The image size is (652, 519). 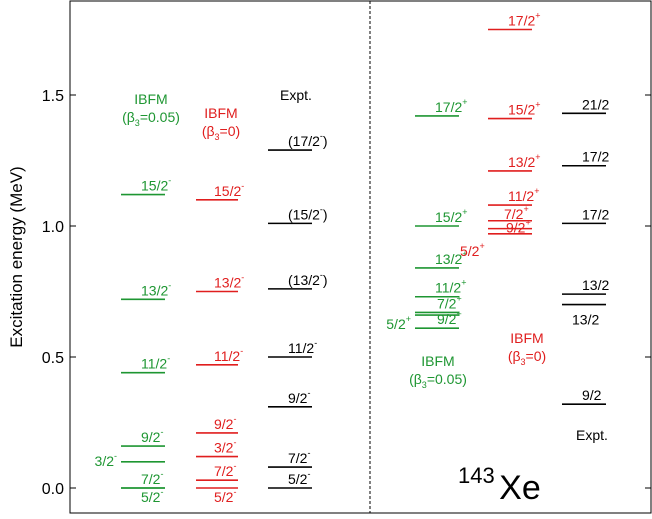 I want to click on level-label-ibfm005: 7/2+, so click(x=449, y=302).